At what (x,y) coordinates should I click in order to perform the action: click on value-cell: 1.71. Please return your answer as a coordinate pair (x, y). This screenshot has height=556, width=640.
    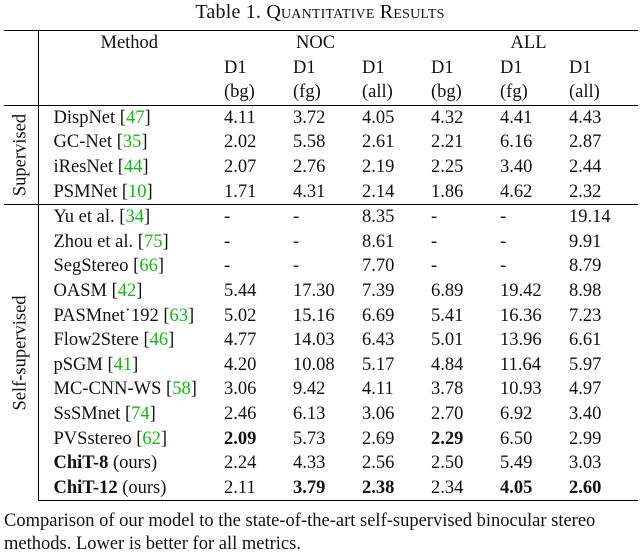
    Looking at the image, I should click on (240, 191).